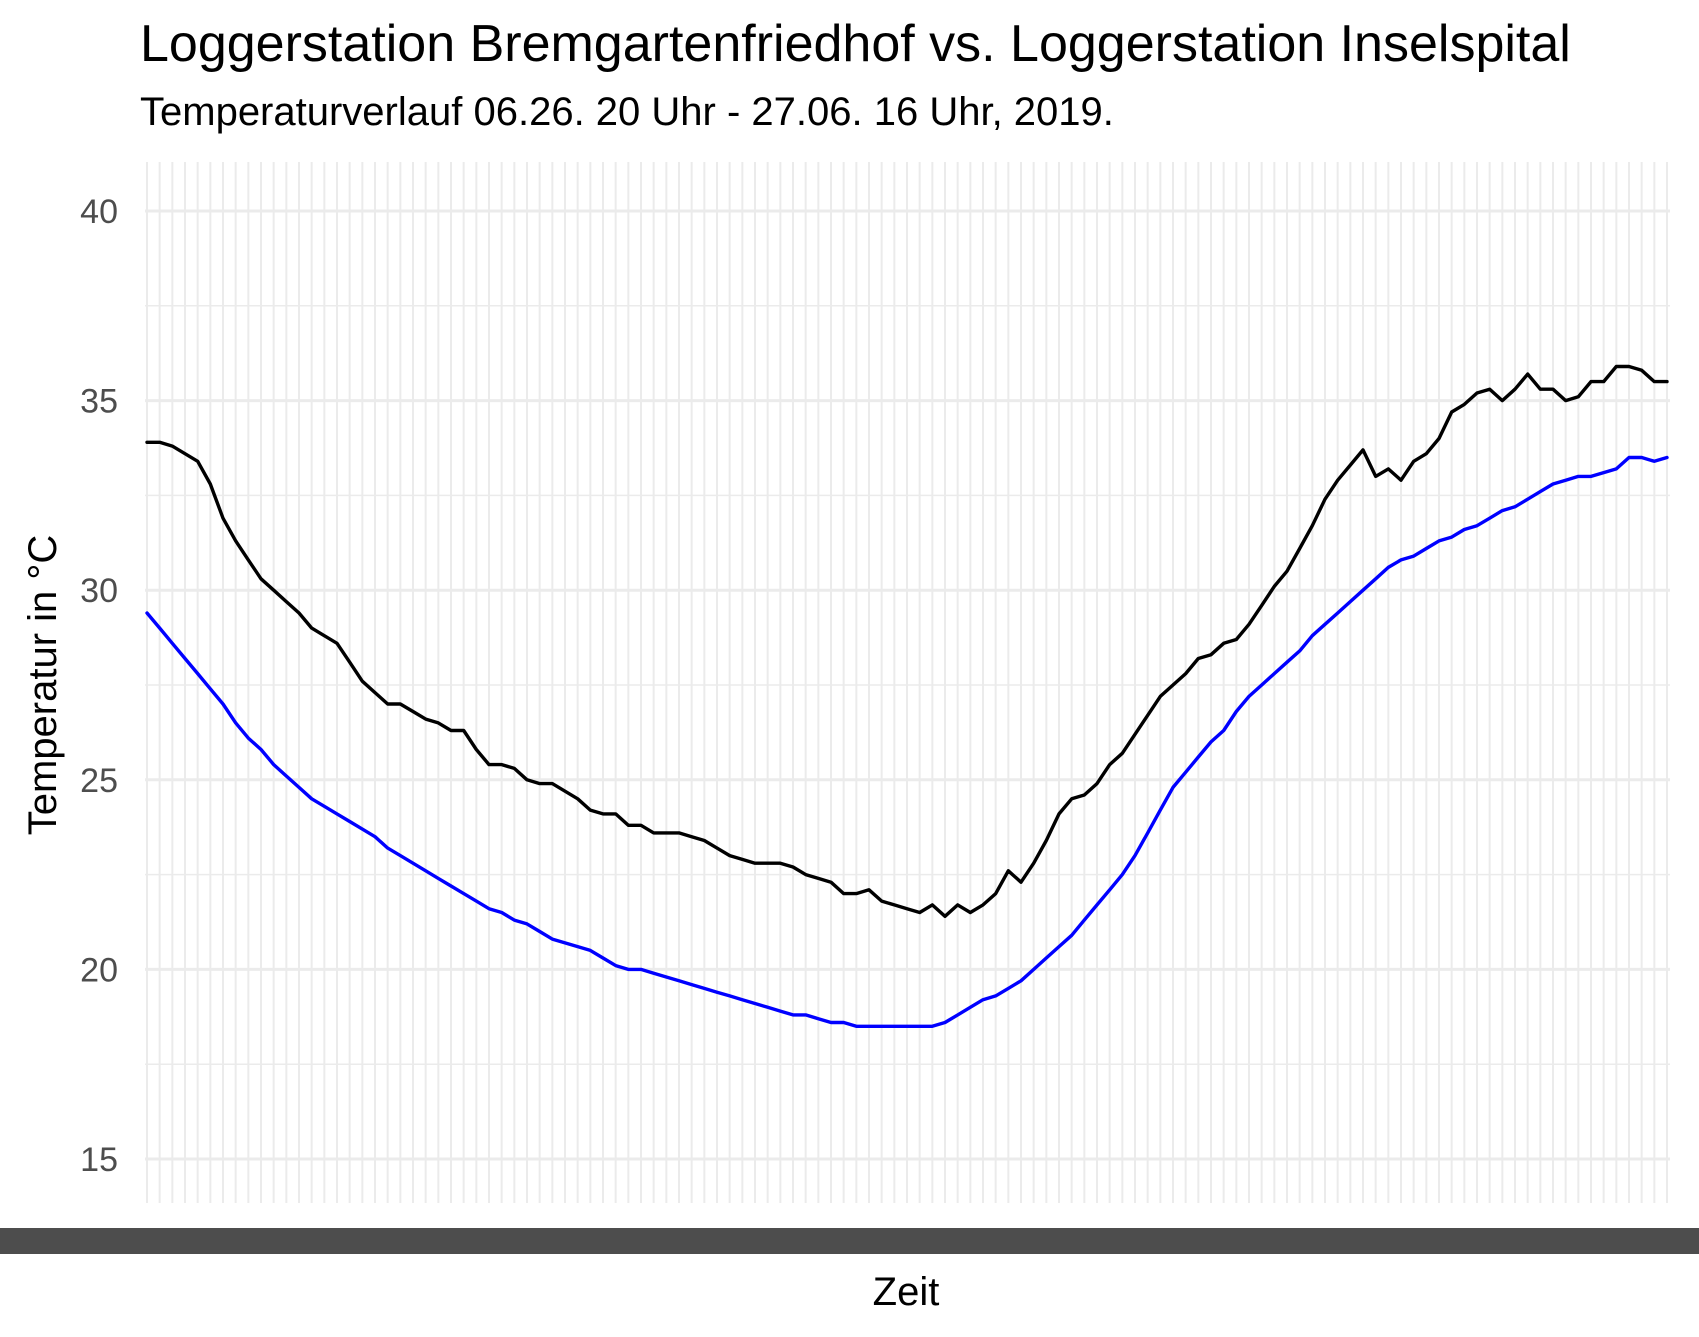  What do you see at coordinates (99, 1160) in the screenshot?
I see `y-tick-label: 15` at bounding box center [99, 1160].